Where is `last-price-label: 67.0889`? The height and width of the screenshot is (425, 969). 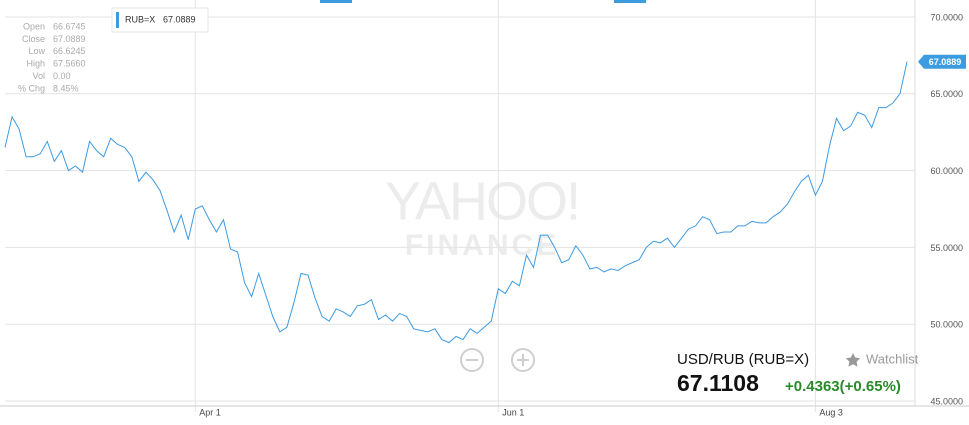 last-price-label: 67.0889 is located at coordinates (945, 62).